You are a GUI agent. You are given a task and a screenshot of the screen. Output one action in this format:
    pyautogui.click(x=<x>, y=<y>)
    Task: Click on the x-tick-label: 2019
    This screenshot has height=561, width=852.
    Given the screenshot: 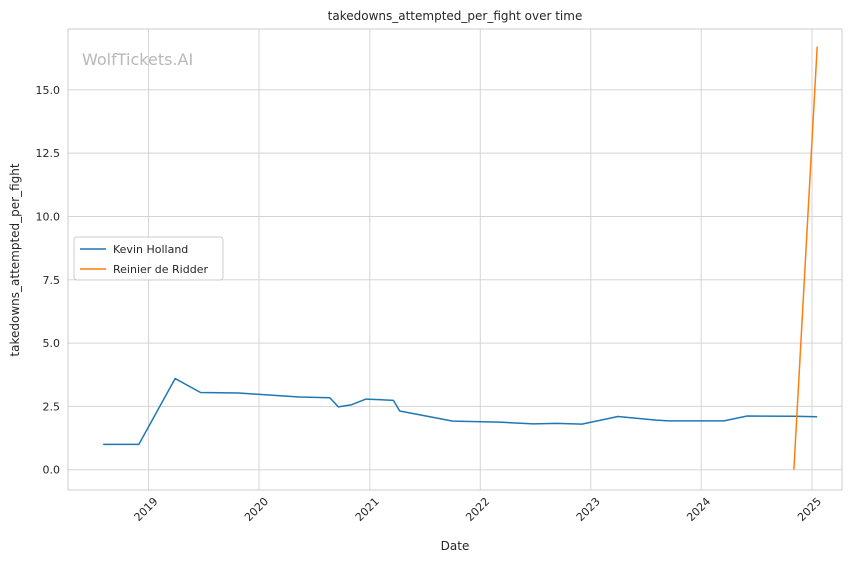 What is the action you would take?
    pyautogui.click(x=146, y=509)
    